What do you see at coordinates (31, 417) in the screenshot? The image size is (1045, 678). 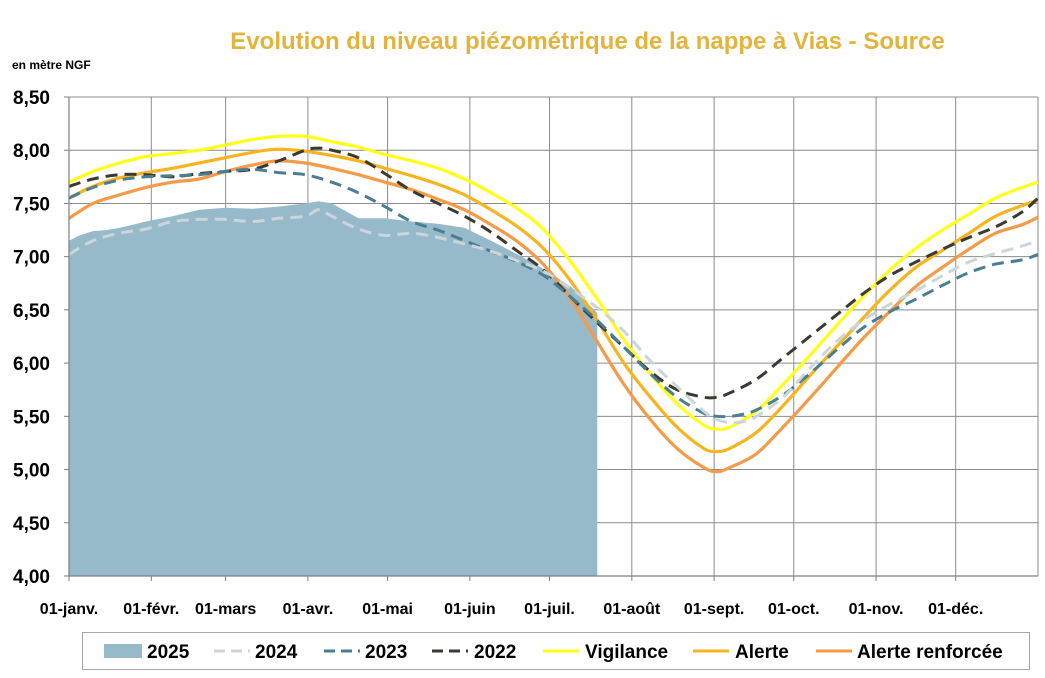 I see `y-tick-label: 5,50` at bounding box center [31, 417].